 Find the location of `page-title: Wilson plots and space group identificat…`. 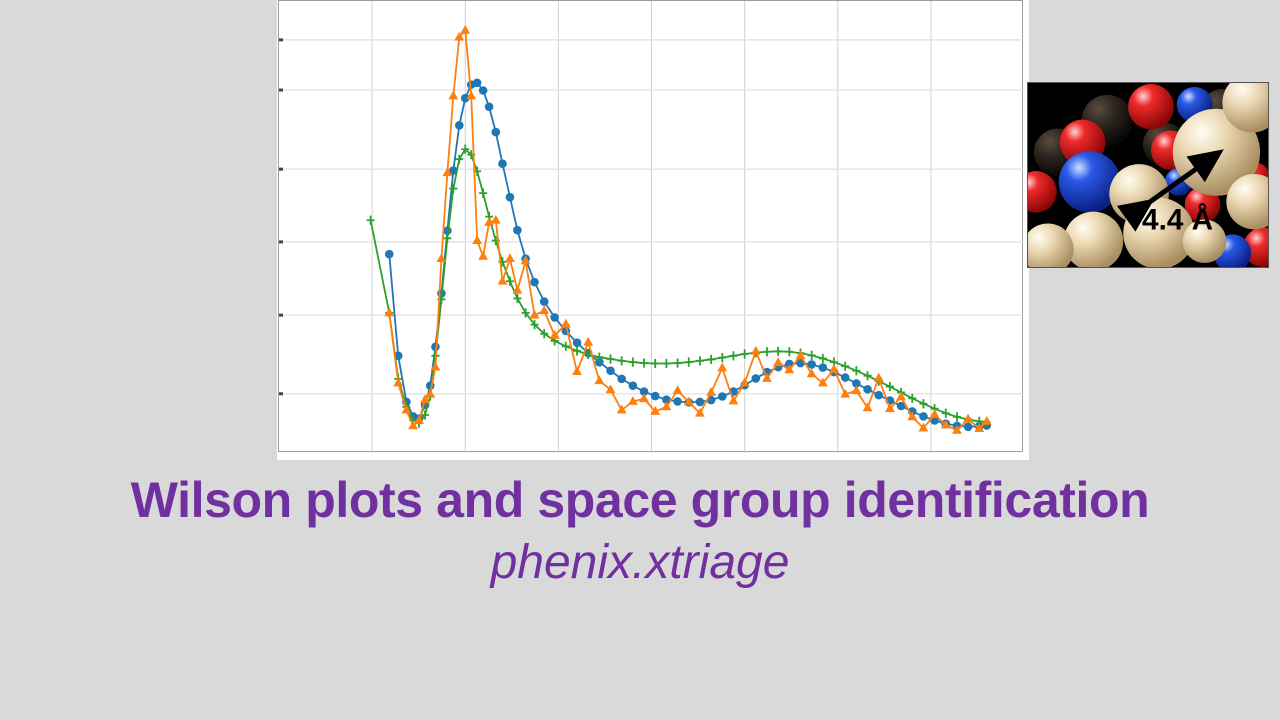

page-title: Wilson plots and space group identificat… is located at coordinates (640, 500).